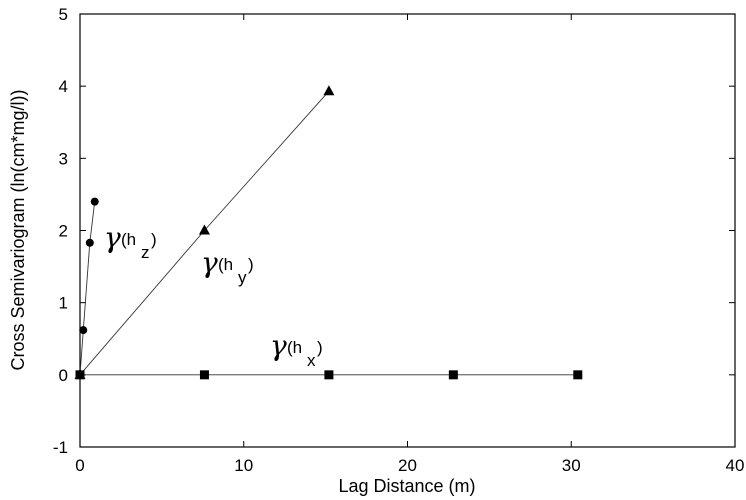 The width and height of the screenshot is (746, 500). I want to click on y-tick-label: 4, so click(63, 86).